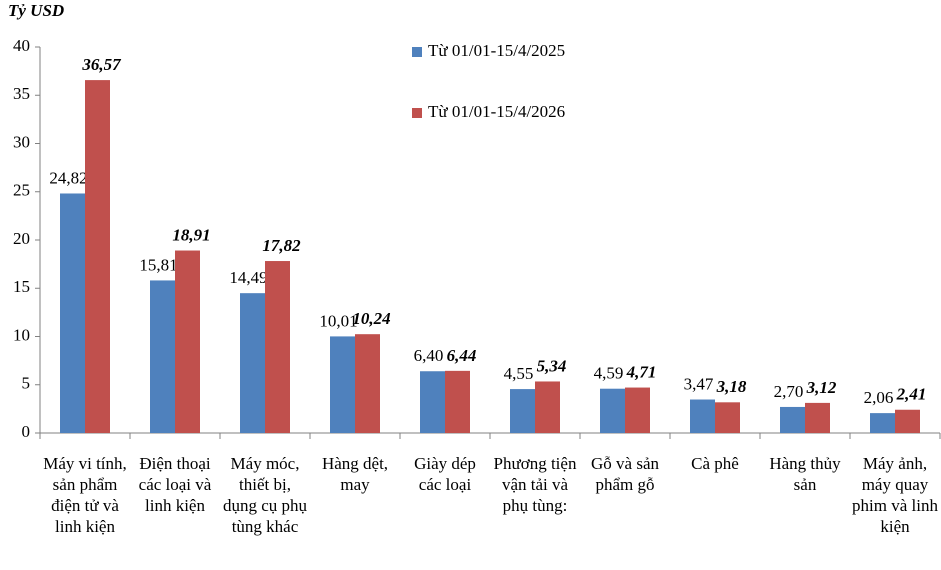 The image size is (941, 570). Describe the element at coordinates (715, 463) in the screenshot. I see `x-tick-label: Cà phê` at that location.